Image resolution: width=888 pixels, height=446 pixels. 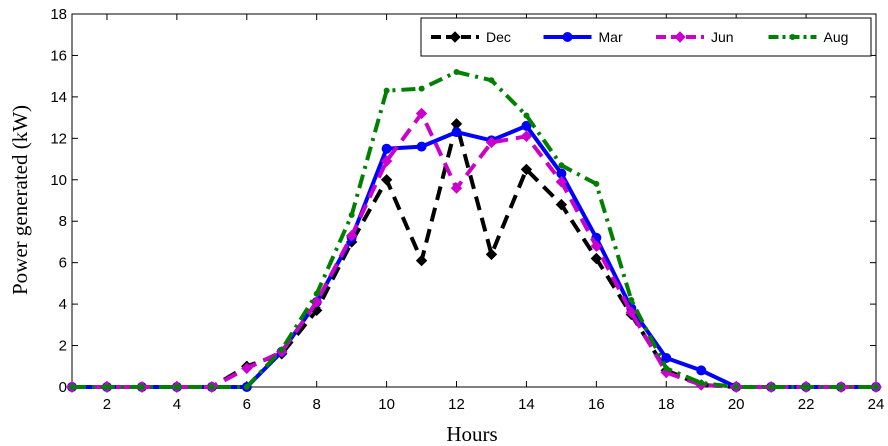 What do you see at coordinates (526, 404) in the screenshot?
I see `x-tick-label: 14` at bounding box center [526, 404].